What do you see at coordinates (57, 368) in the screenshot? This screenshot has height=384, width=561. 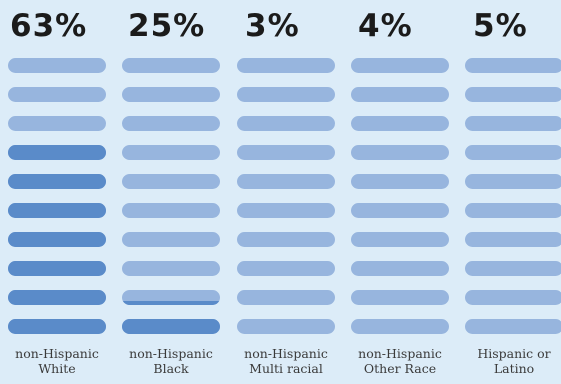 I see `category-label-line: White` at bounding box center [57, 368].